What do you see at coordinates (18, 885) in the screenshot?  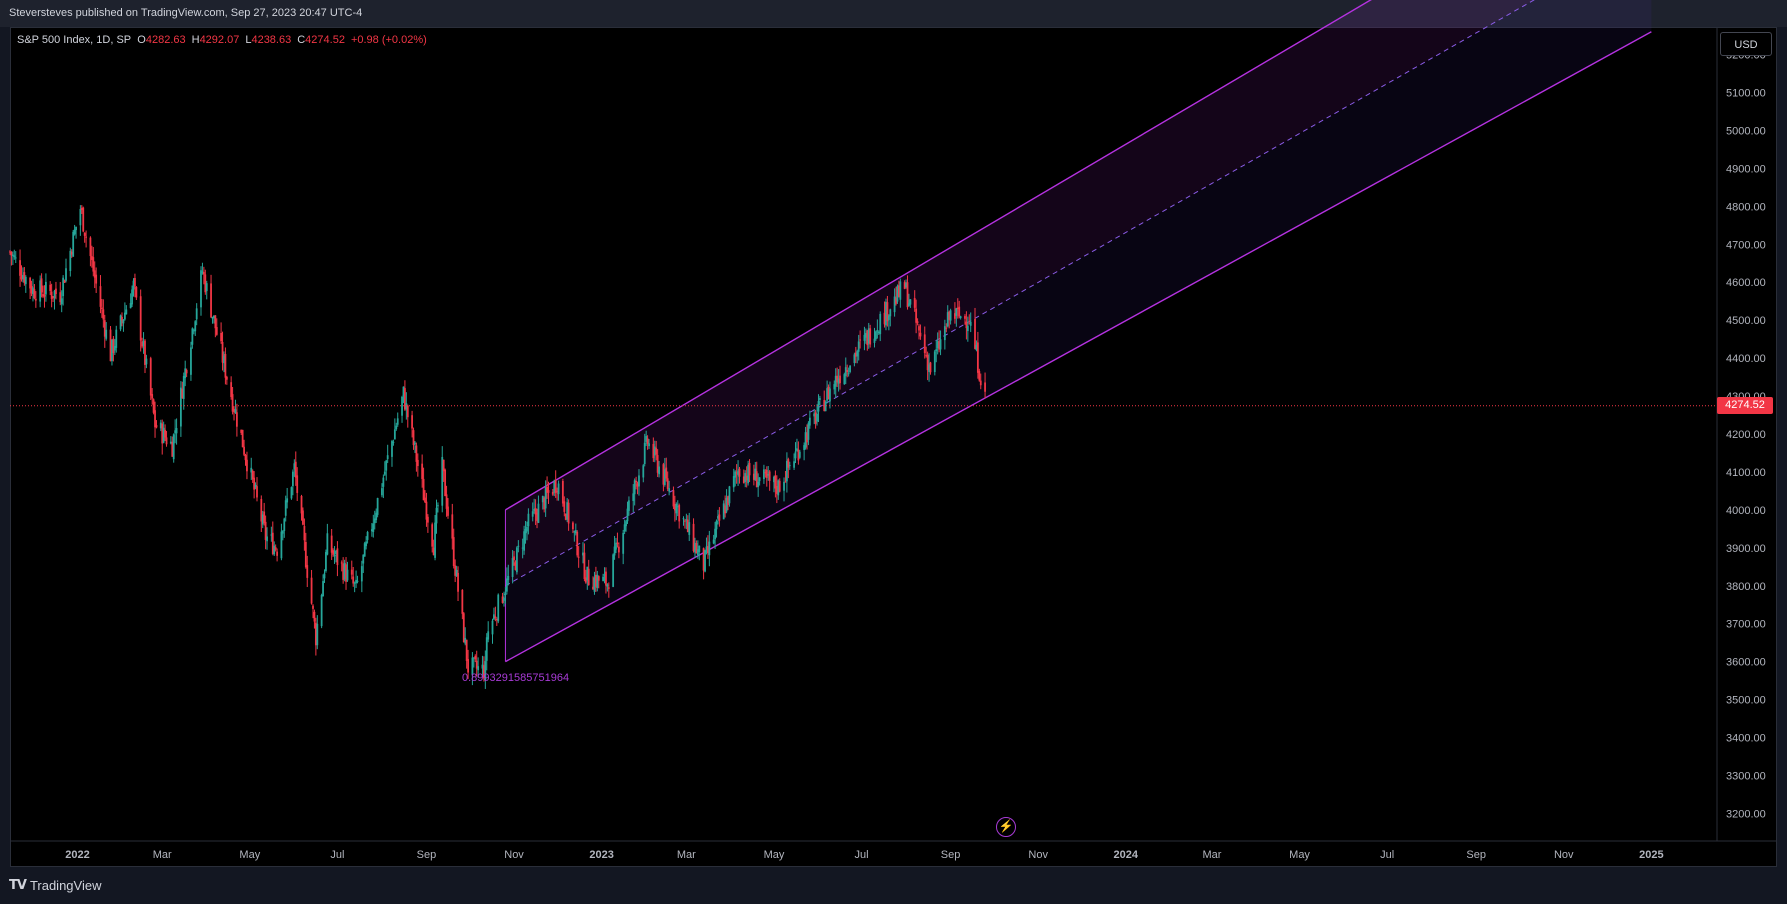 I see `tradingview-logo-icon: TV` at bounding box center [18, 885].